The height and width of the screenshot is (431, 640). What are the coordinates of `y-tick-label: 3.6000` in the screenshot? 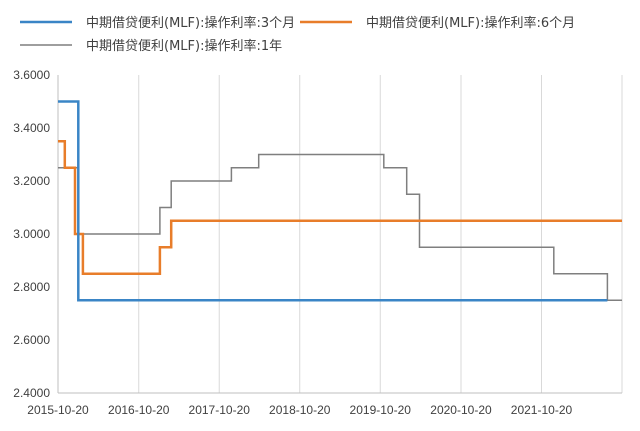 It's located at (31, 75).